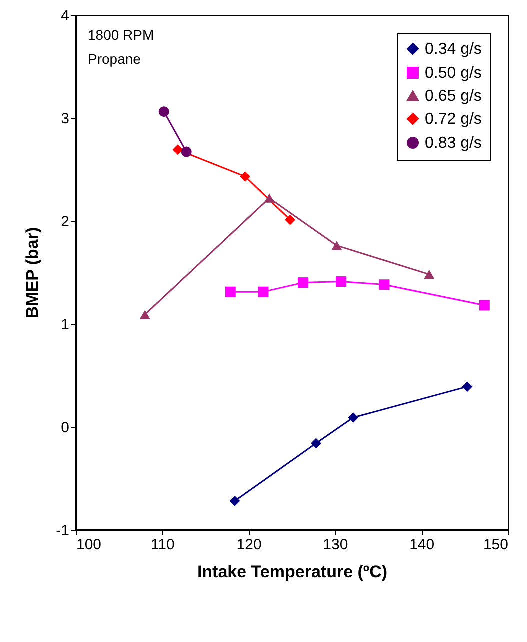  Describe the element at coordinates (249, 545) in the screenshot. I see `x-tick-label: 120` at that location.